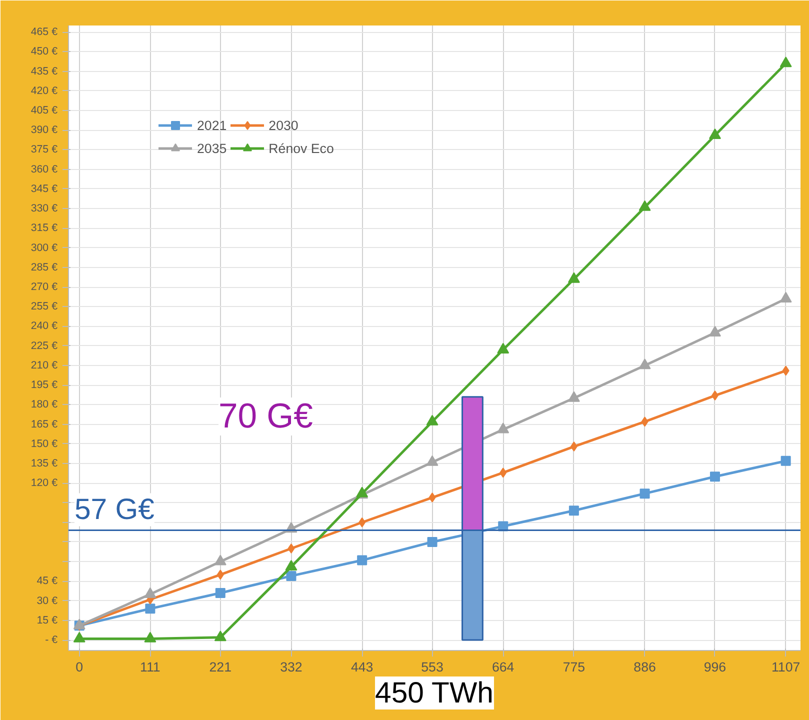 This screenshot has height=720, width=809. What do you see at coordinates (44, 110) in the screenshot?
I see `y-tick-label: 405 €` at bounding box center [44, 110].